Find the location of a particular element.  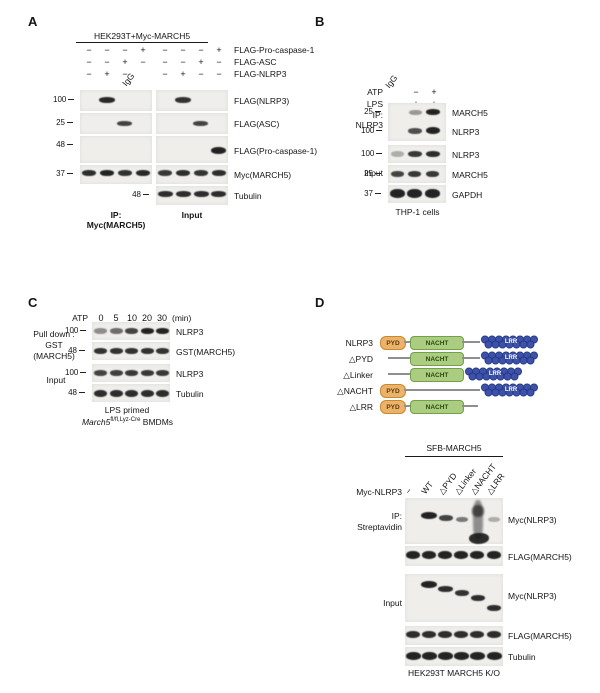

cond-row-label: FLAG-ASC is located at coordinates (255, 62).